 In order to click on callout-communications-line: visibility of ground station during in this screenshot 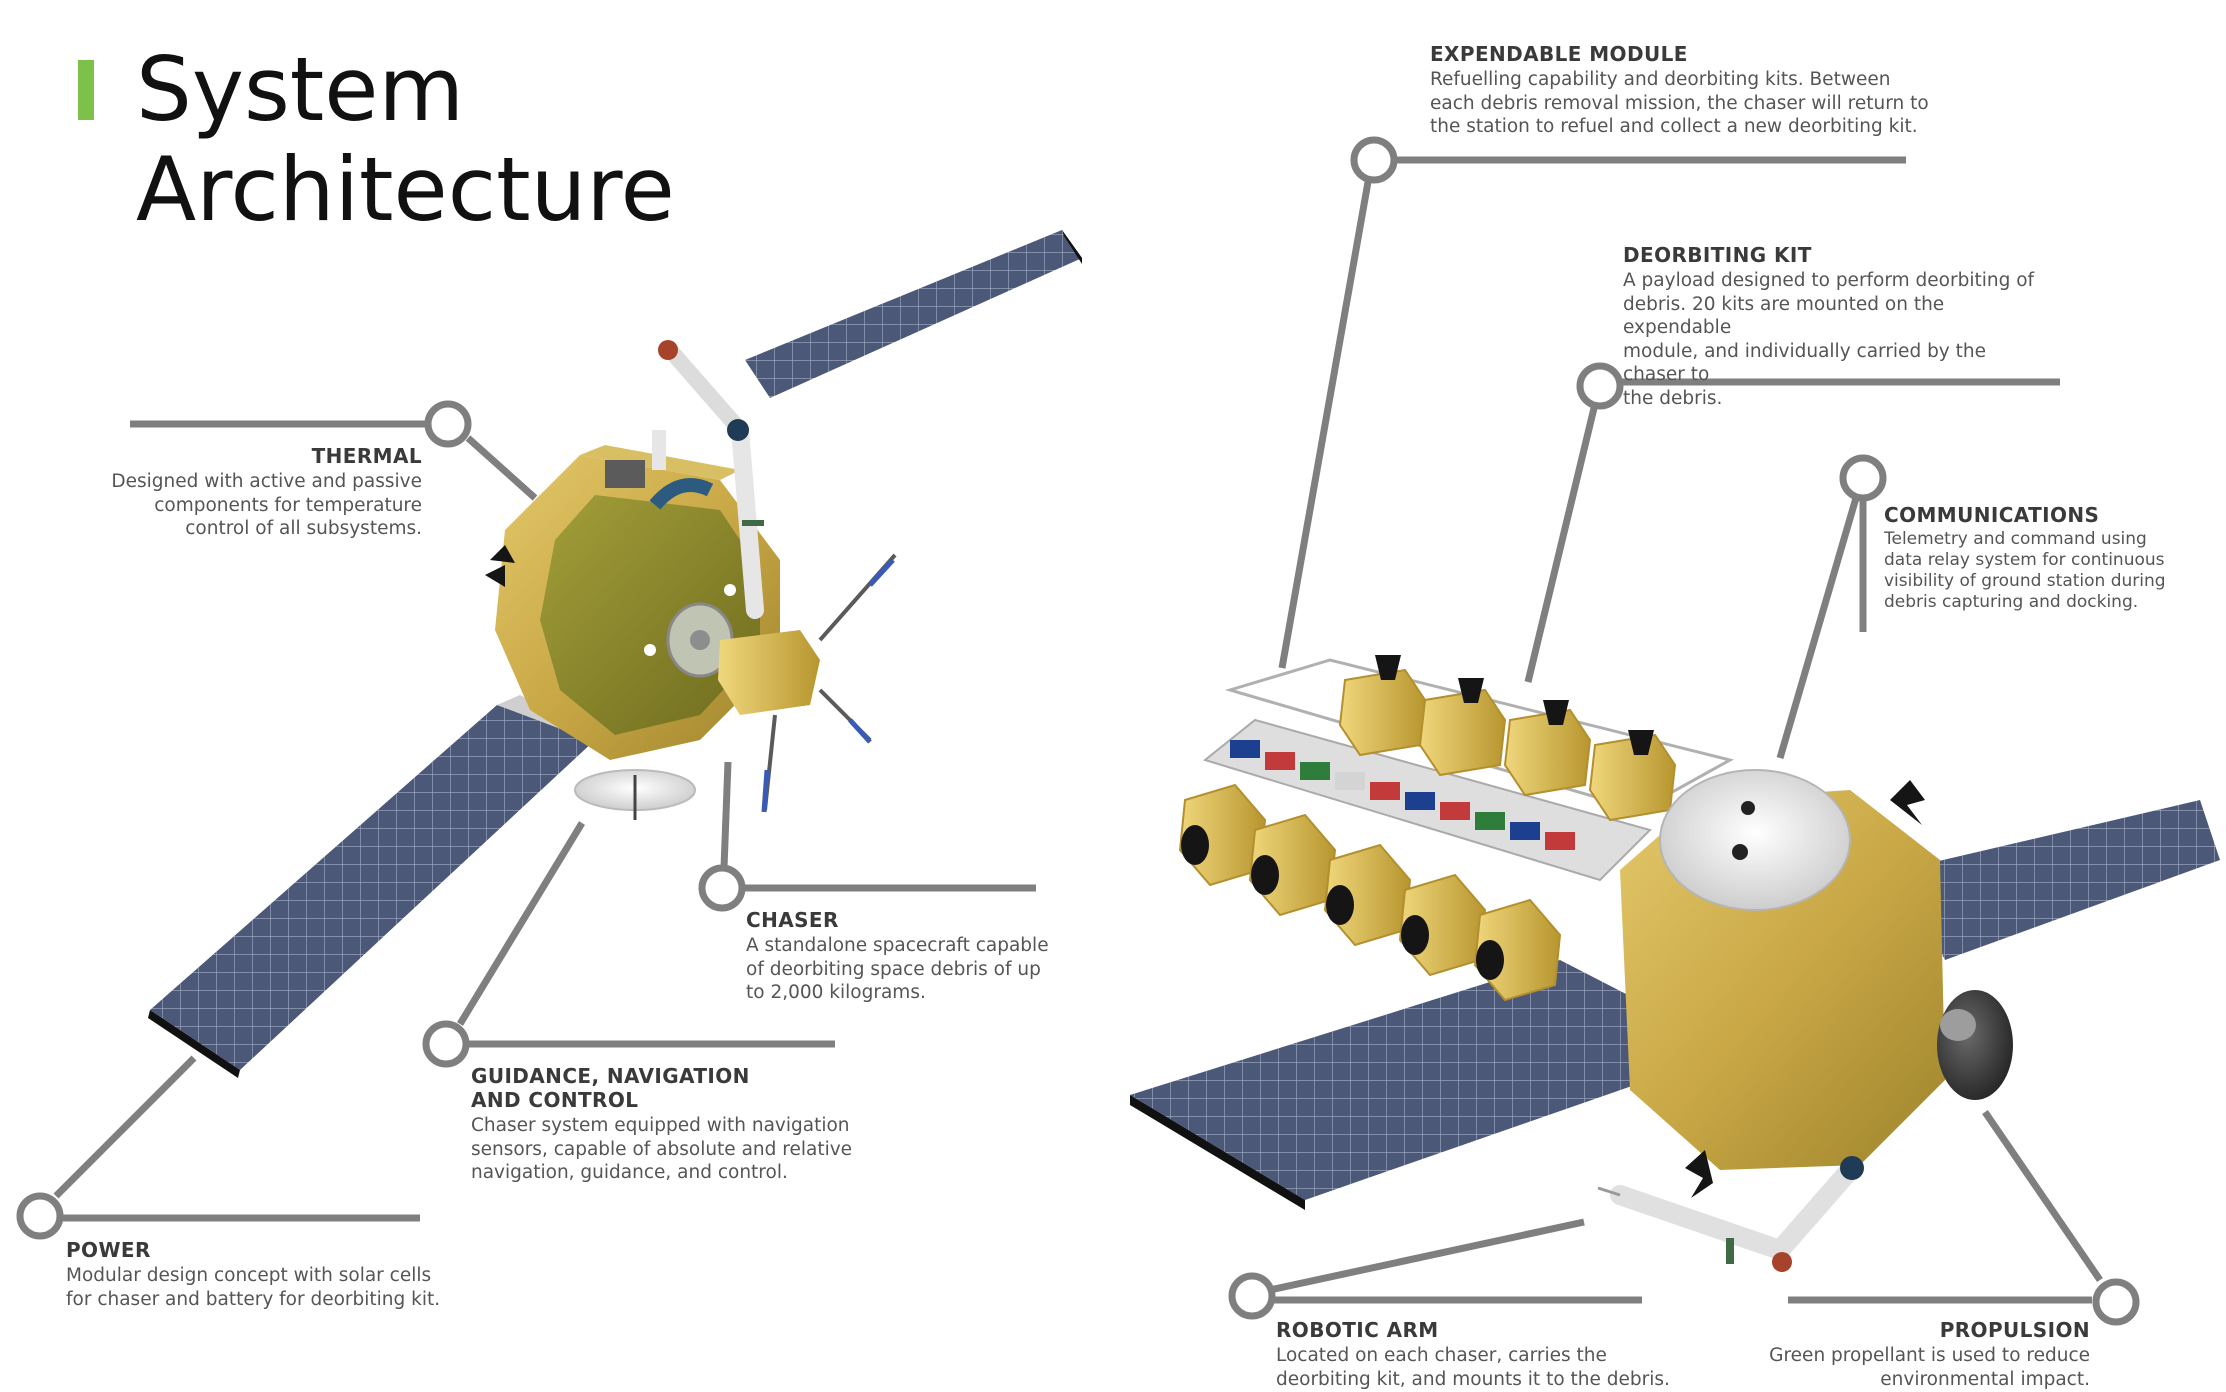, I will do `click(2025, 581)`.